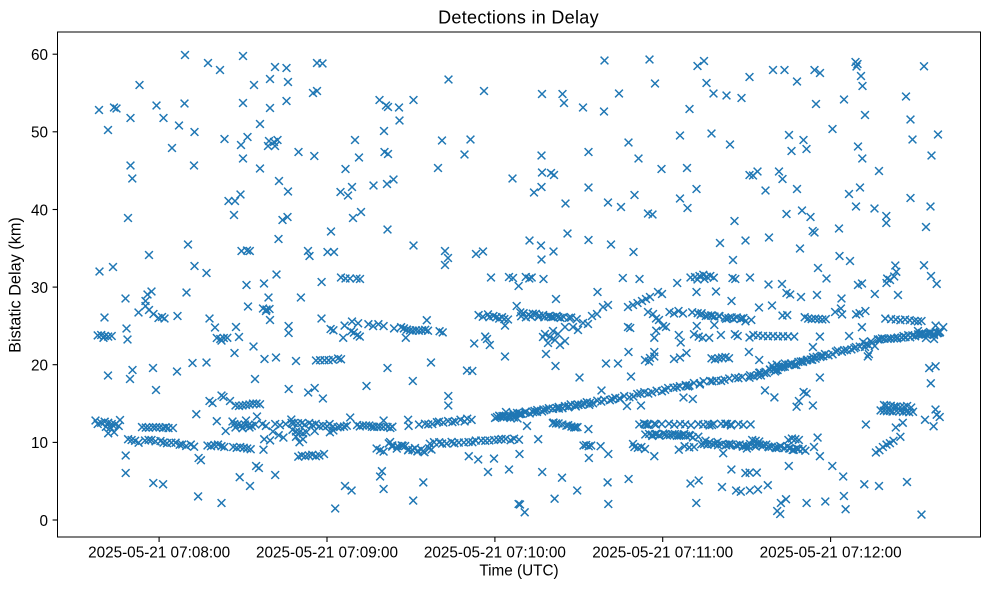 The image size is (989, 590). Describe the element at coordinates (39, 366) in the screenshot. I see `svg-text: 20` at that location.